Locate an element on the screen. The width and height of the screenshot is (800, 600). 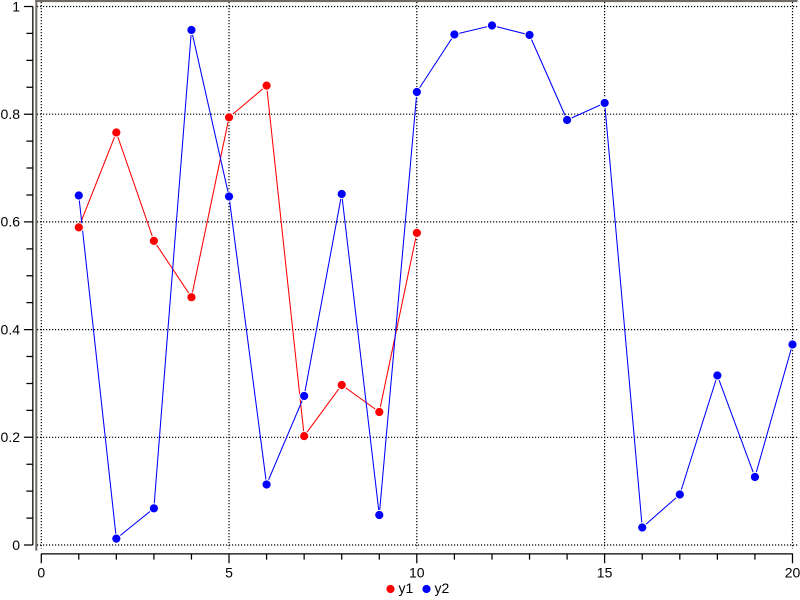
svg-text: 0.2 is located at coordinates (11, 437).